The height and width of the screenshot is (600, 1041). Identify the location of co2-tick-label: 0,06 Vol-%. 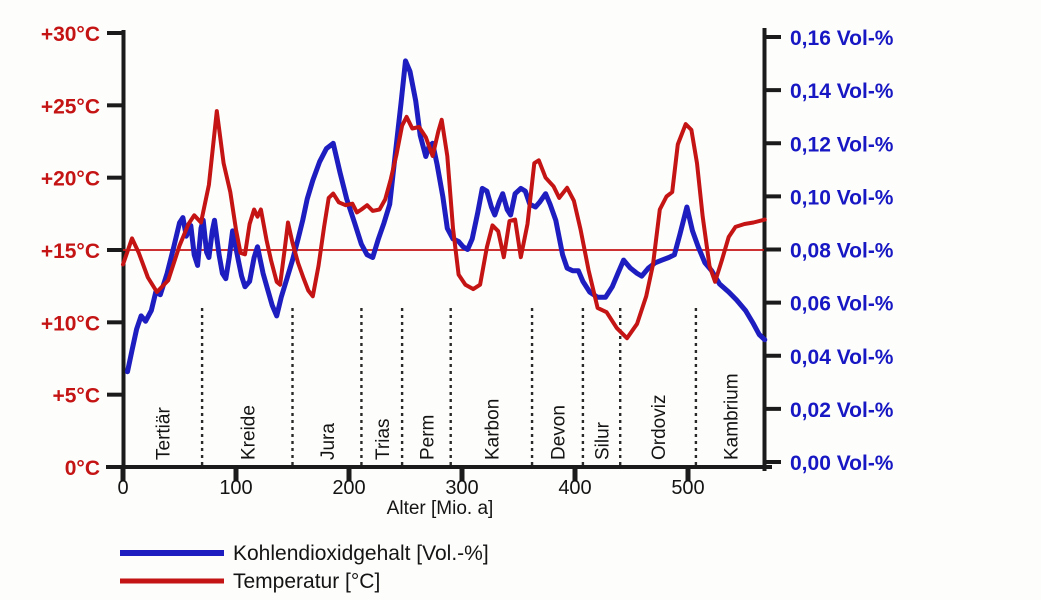
(842, 304).